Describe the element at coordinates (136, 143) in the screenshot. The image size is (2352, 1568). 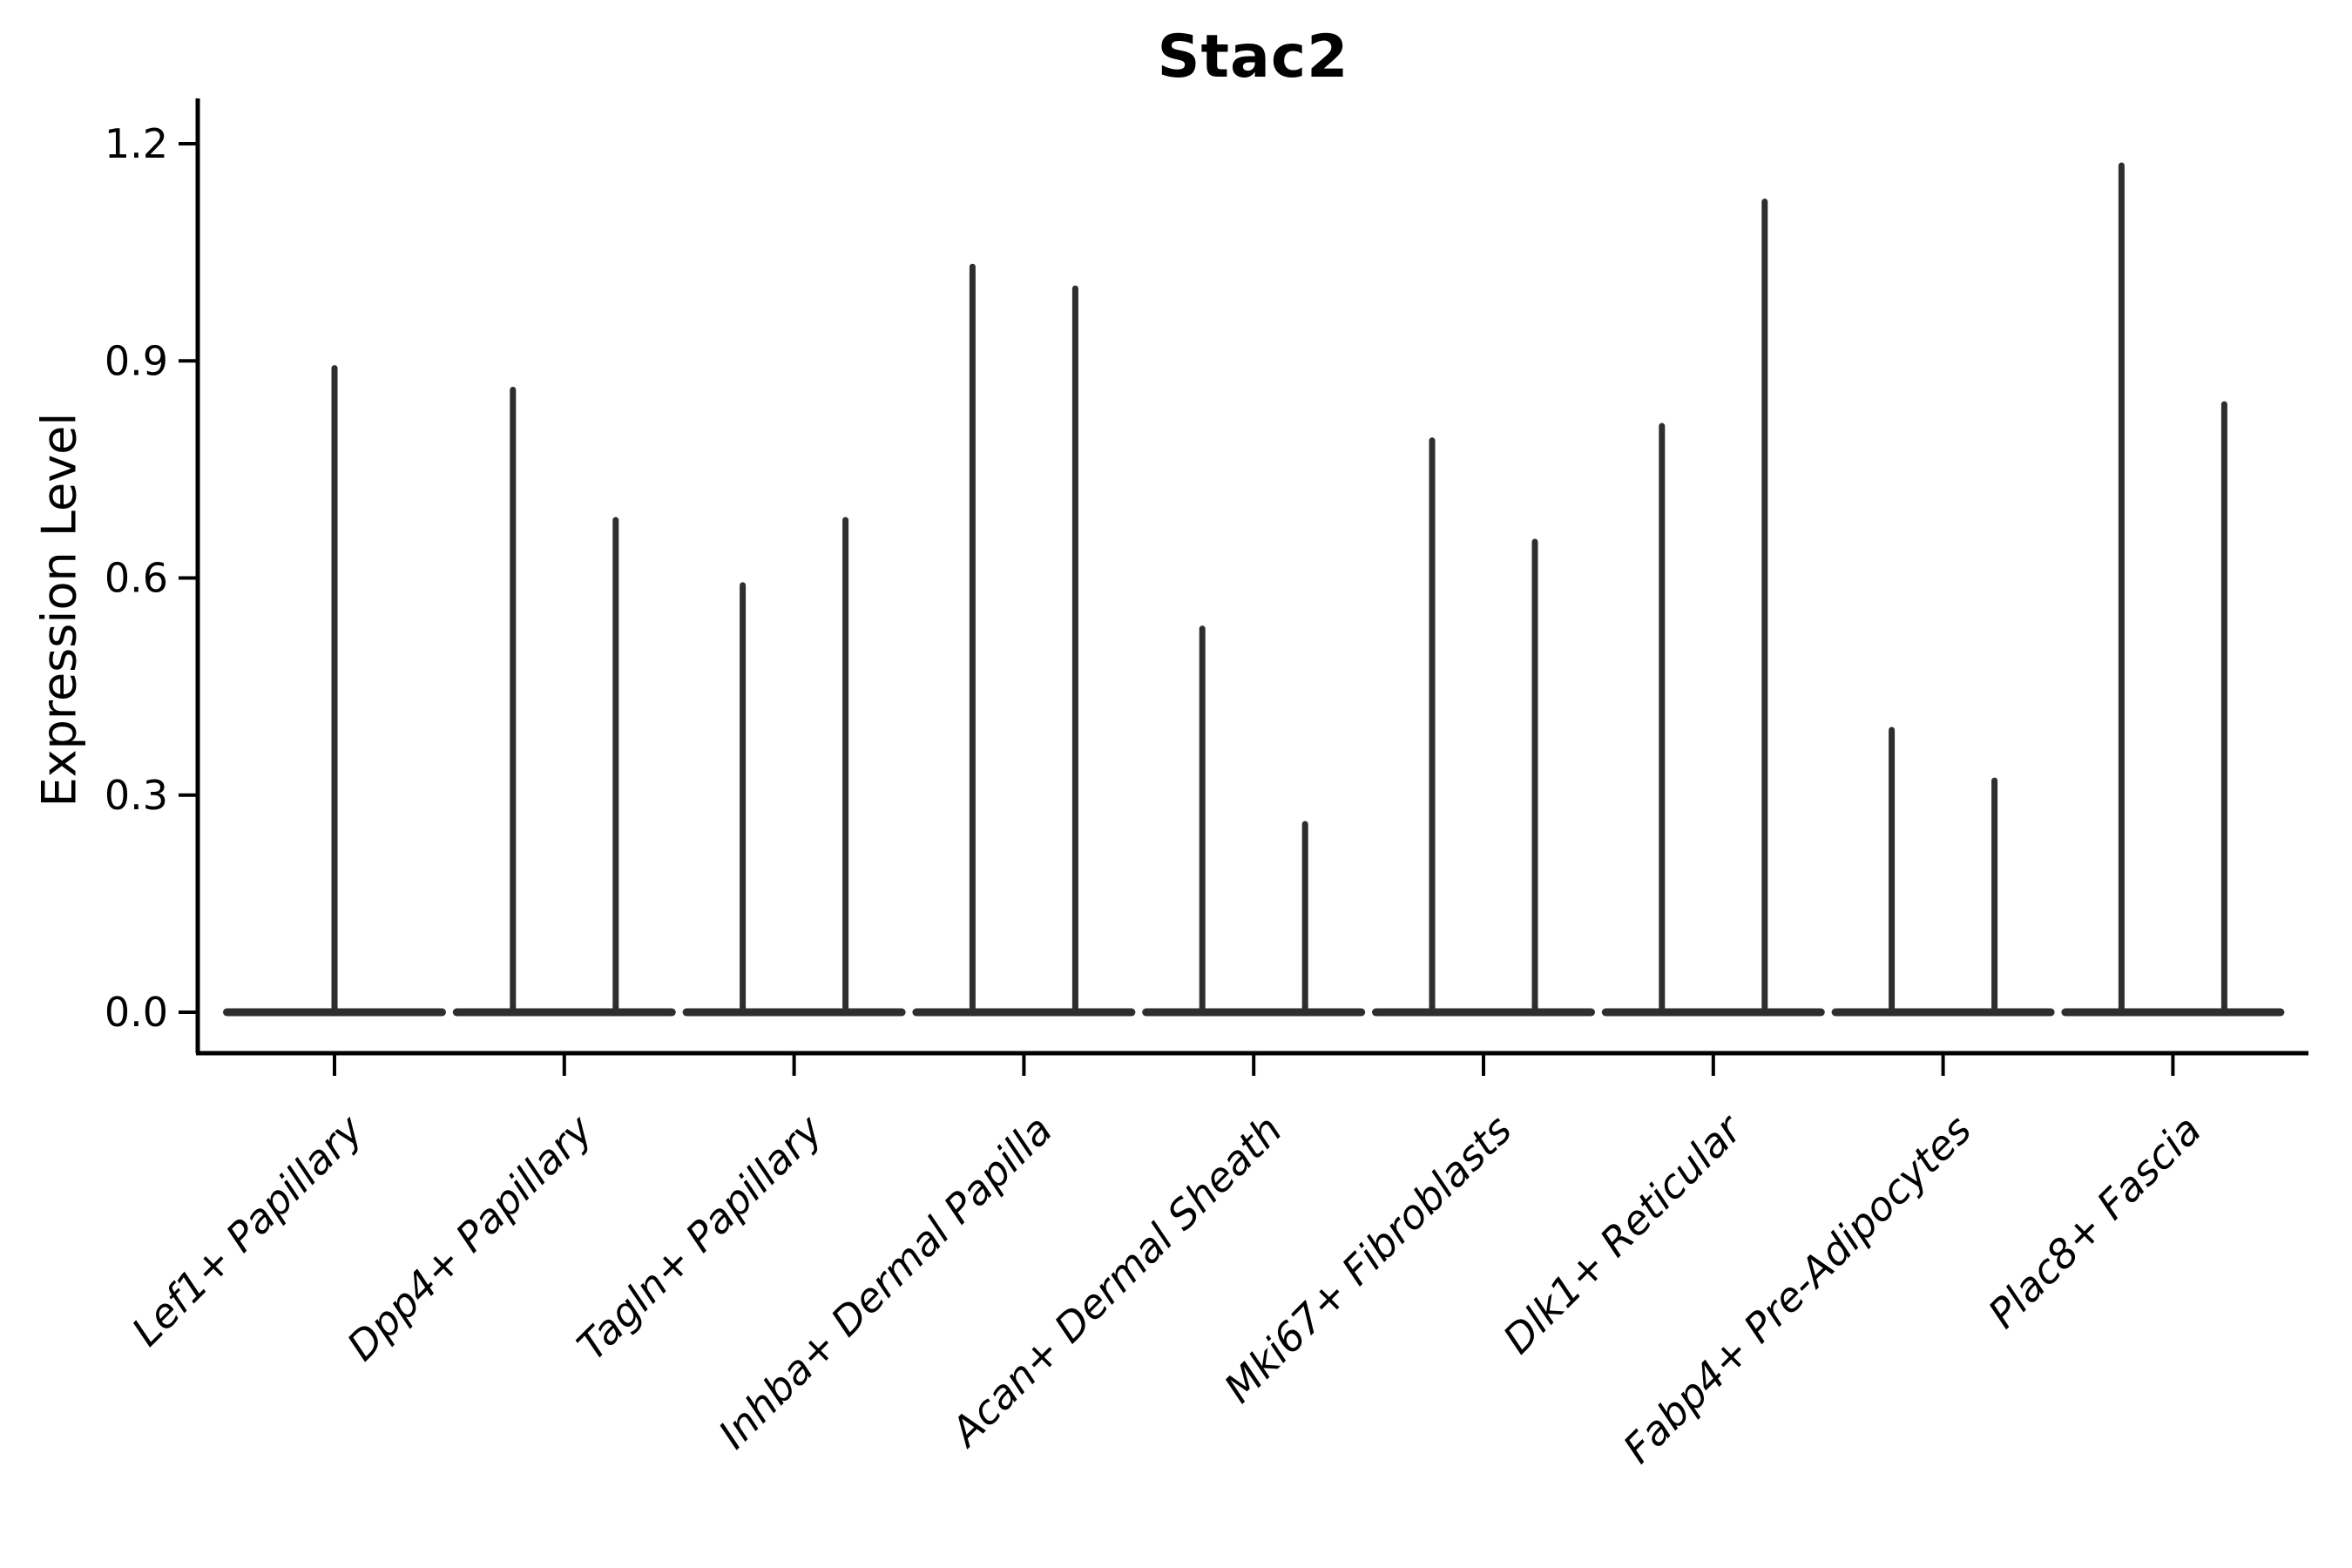
I see `y-axis-tick-label: 1.2` at that location.